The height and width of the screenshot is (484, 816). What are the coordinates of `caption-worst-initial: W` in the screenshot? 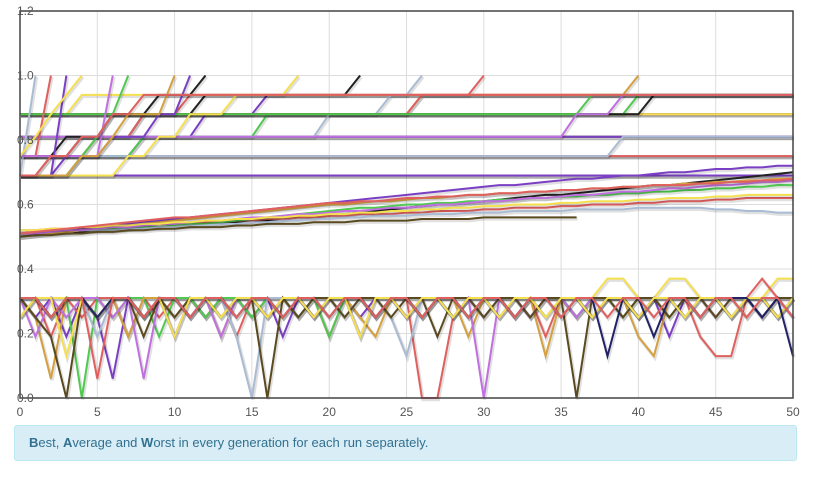 It's located at (147, 442).